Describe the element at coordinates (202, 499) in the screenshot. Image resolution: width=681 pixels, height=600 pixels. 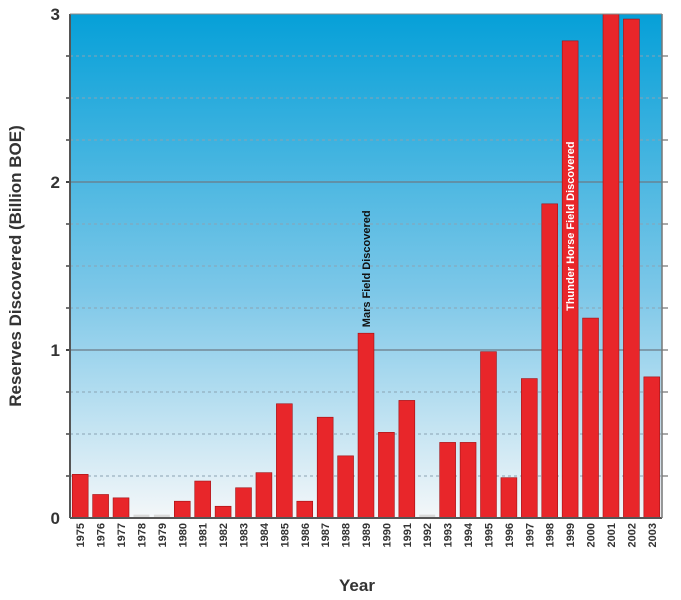
I see `bar-1981` at that location.